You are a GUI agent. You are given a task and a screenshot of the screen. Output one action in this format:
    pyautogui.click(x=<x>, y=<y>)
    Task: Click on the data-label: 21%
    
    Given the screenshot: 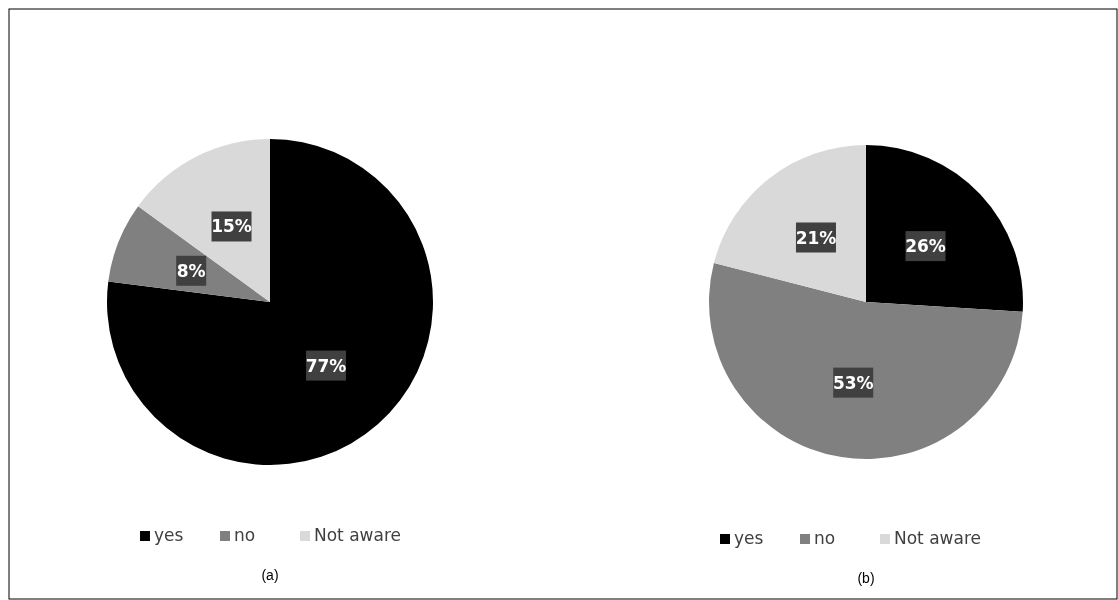 What is the action you would take?
    pyautogui.click(x=816, y=237)
    